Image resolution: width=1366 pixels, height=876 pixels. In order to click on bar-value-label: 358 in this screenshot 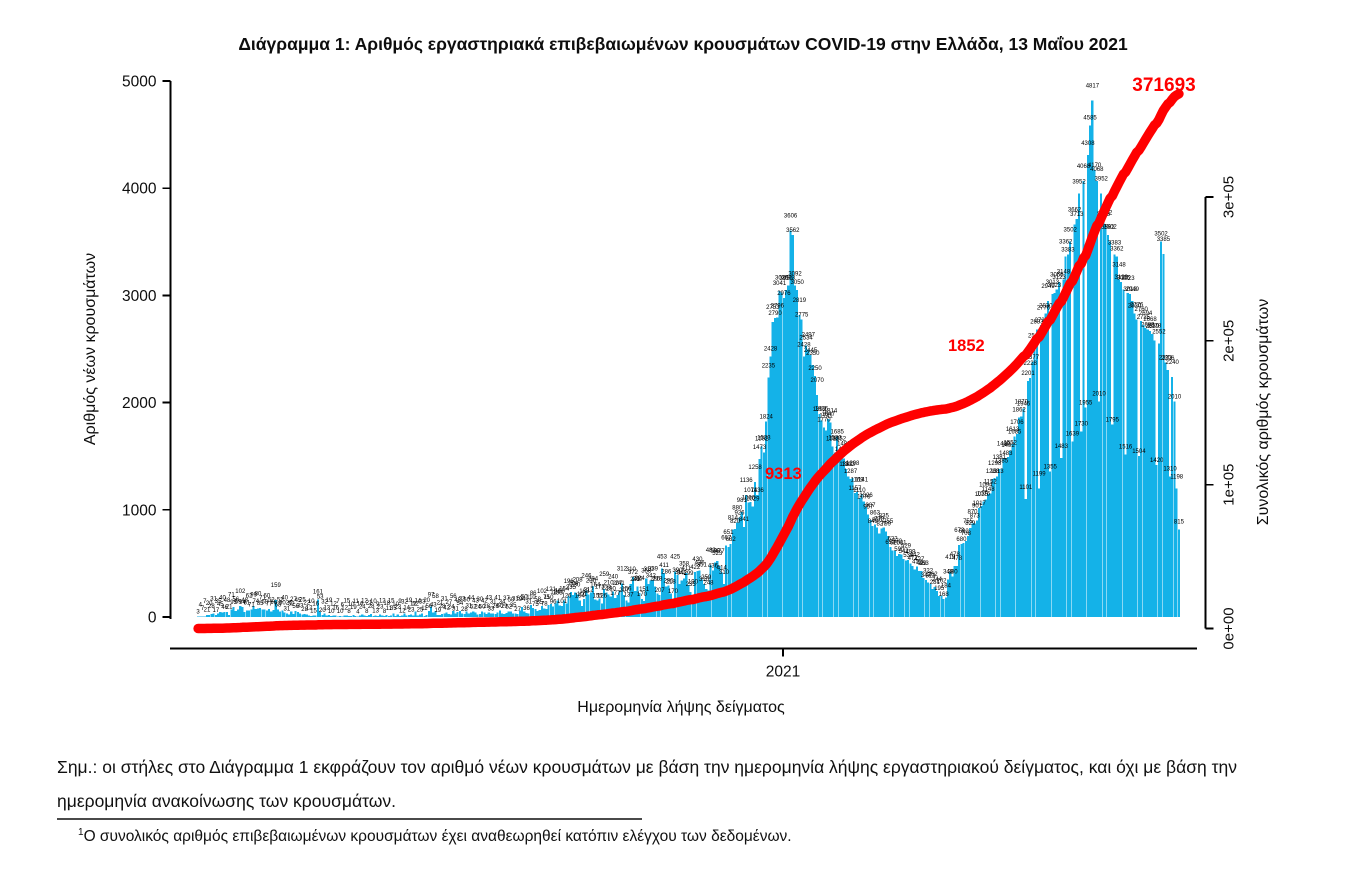, I will do `click(684, 565)`.